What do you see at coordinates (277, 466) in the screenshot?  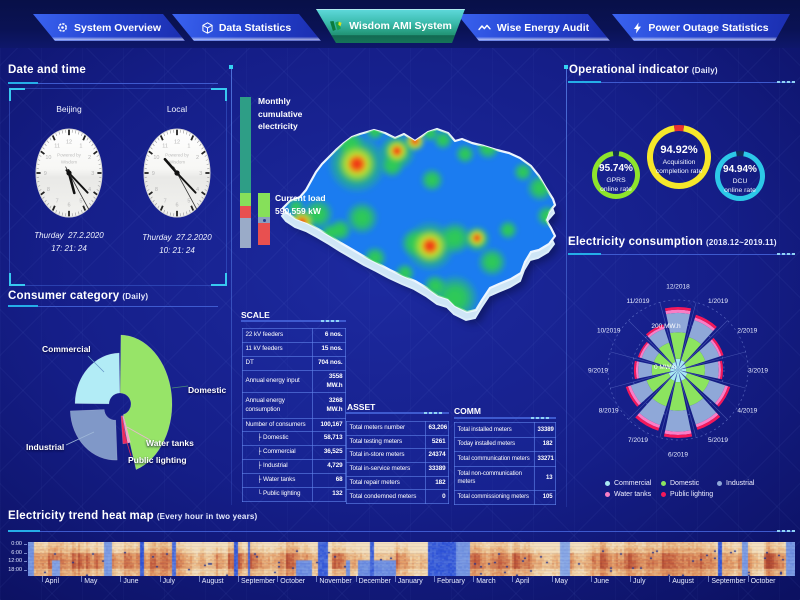 I see `table-cell-label: ├ Industrial` at bounding box center [277, 466].